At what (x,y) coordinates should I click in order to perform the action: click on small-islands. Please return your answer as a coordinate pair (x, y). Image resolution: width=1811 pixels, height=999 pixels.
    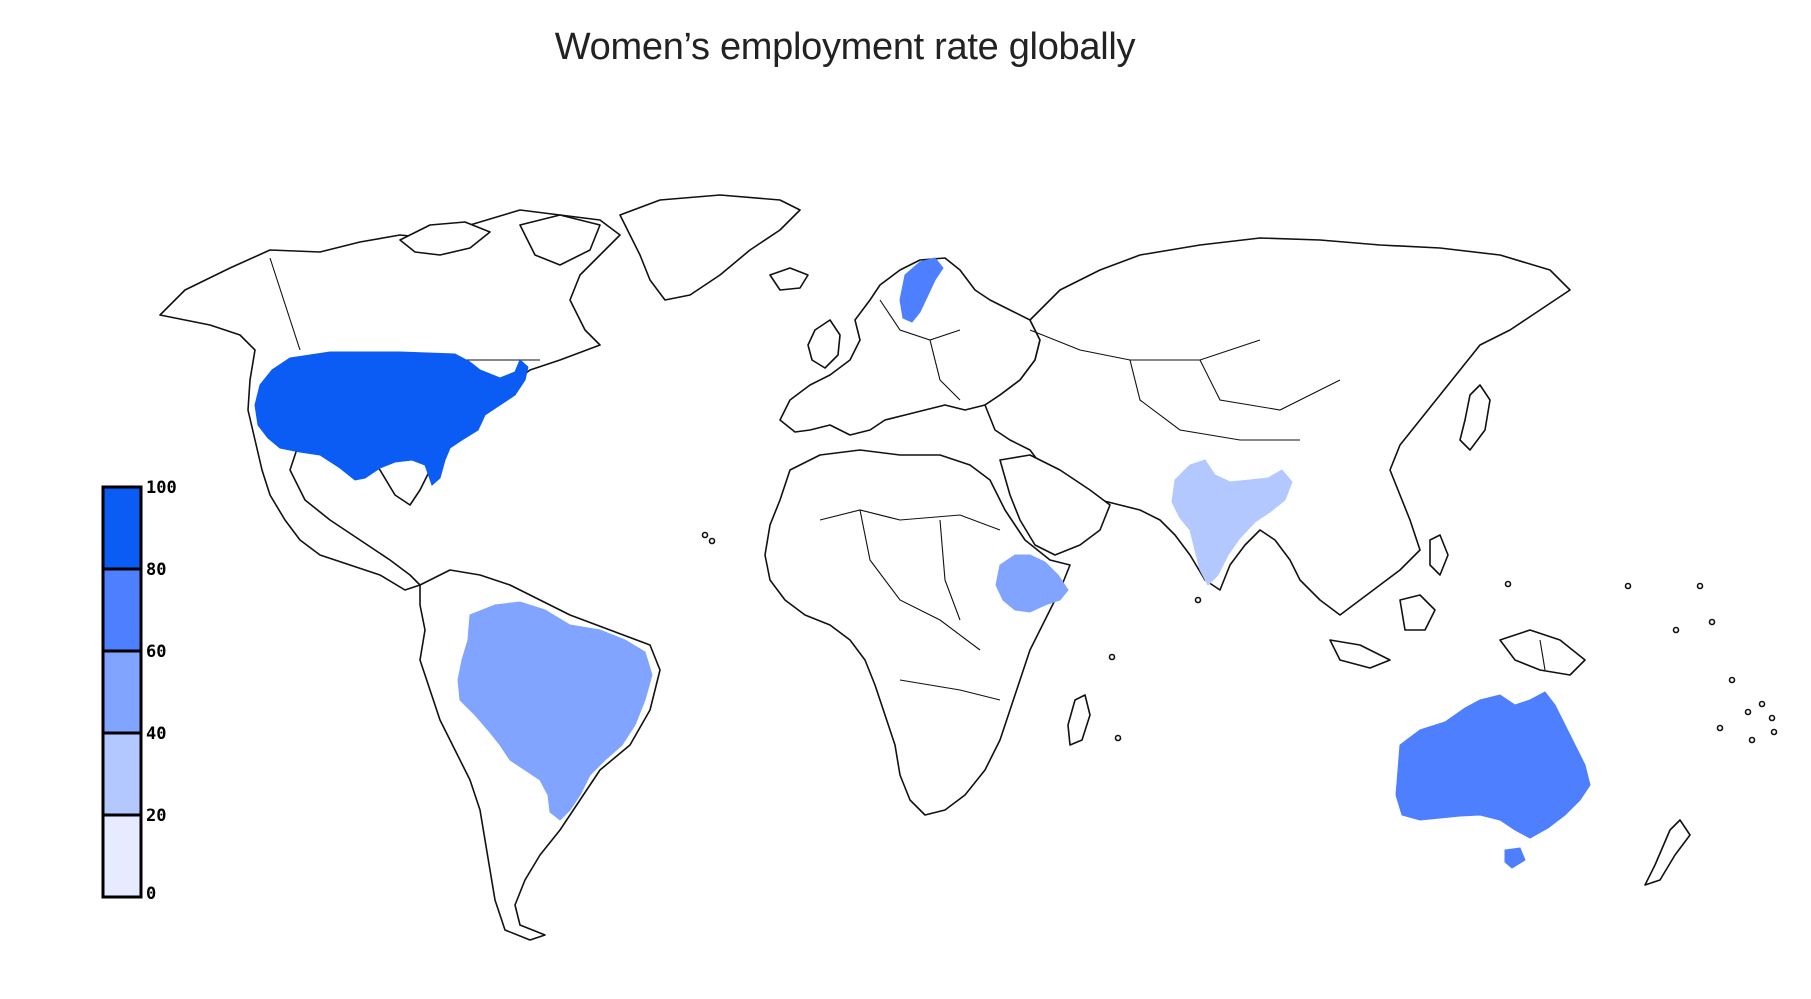
    Looking at the image, I should click on (1239, 637).